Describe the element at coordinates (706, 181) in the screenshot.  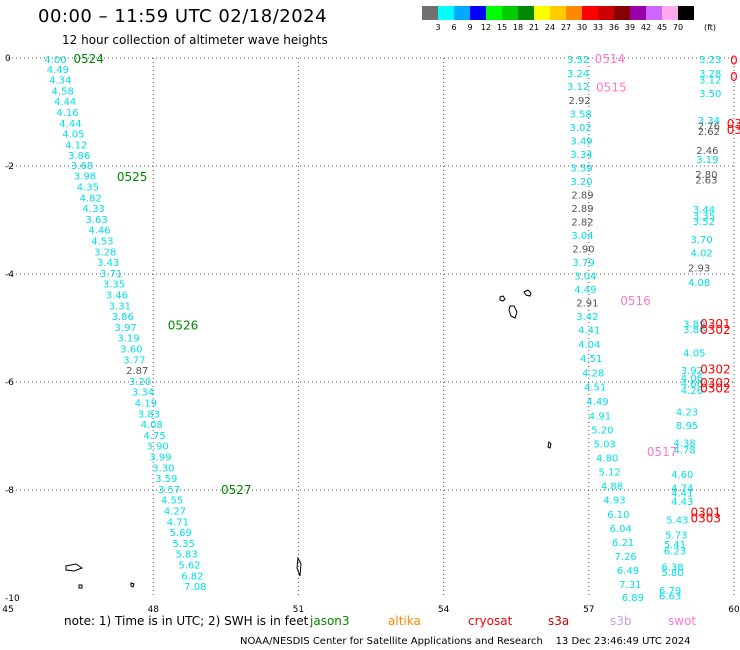
I see `wave-height-value: 2.63` at that location.